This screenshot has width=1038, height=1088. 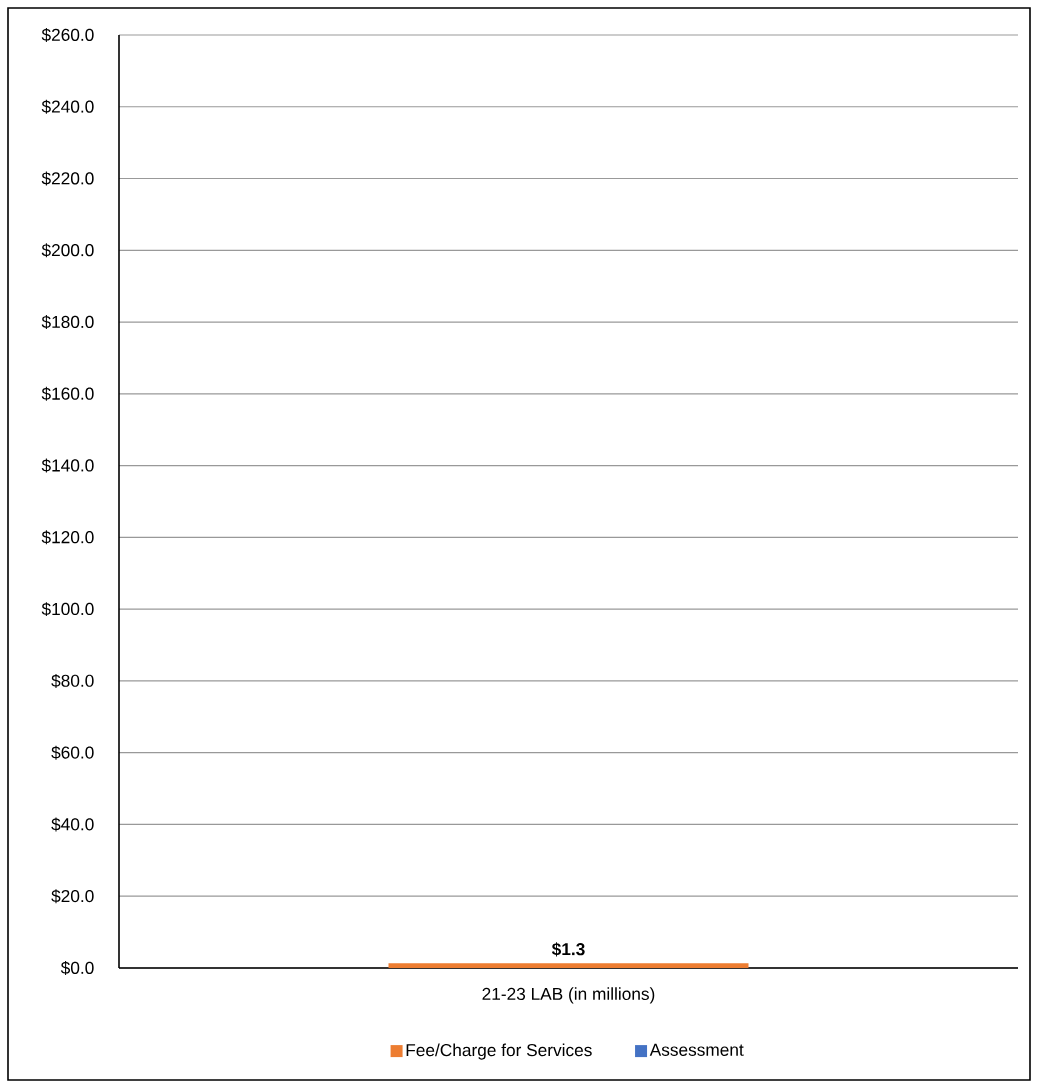 What do you see at coordinates (72, 896) in the screenshot?
I see `y-tick-label: $20.0` at bounding box center [72, 896].